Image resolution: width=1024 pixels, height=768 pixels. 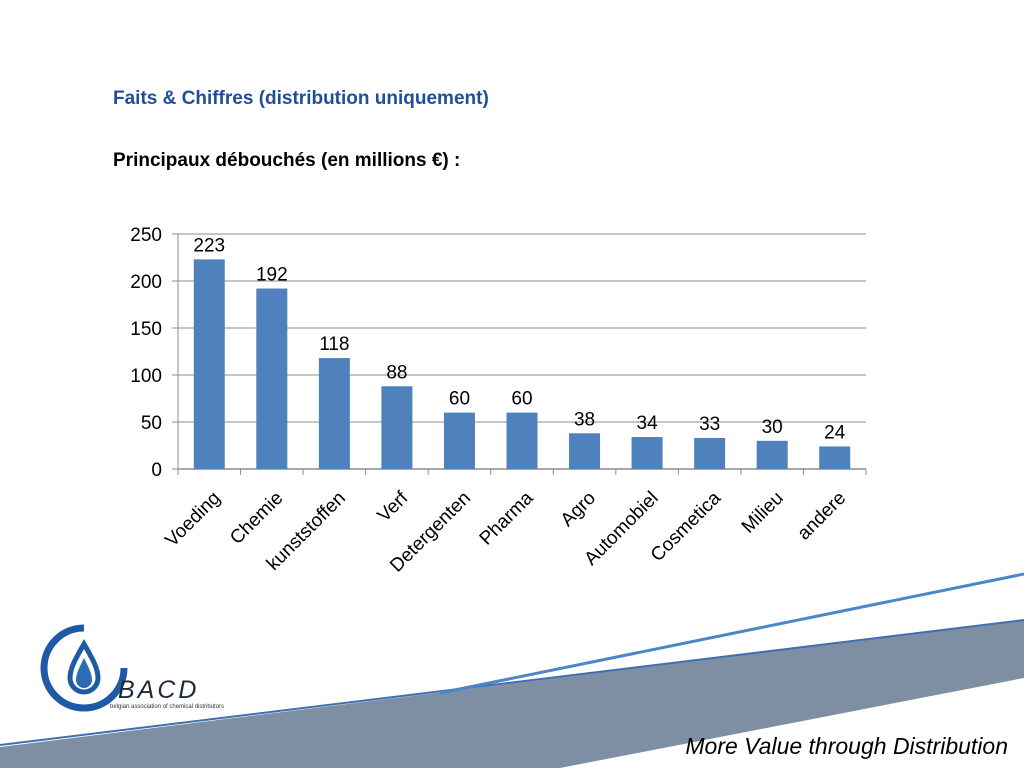 What do you see at coordinates (146, 329) in the screenshot?
I see `y-tick-label: 150` at bounding box center [146, 329].